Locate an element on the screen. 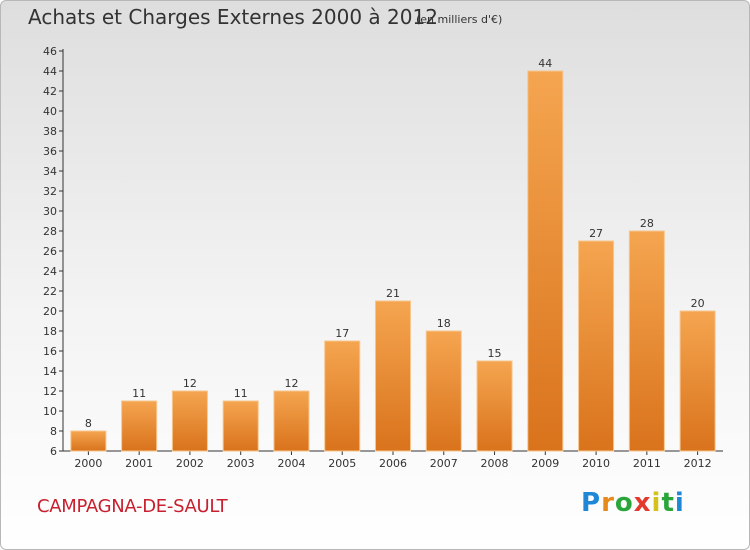 This screenshot has width=750, height=550. commune-name: CAMPAGNA-DE-SAULT is located at coordinates (132, 506).